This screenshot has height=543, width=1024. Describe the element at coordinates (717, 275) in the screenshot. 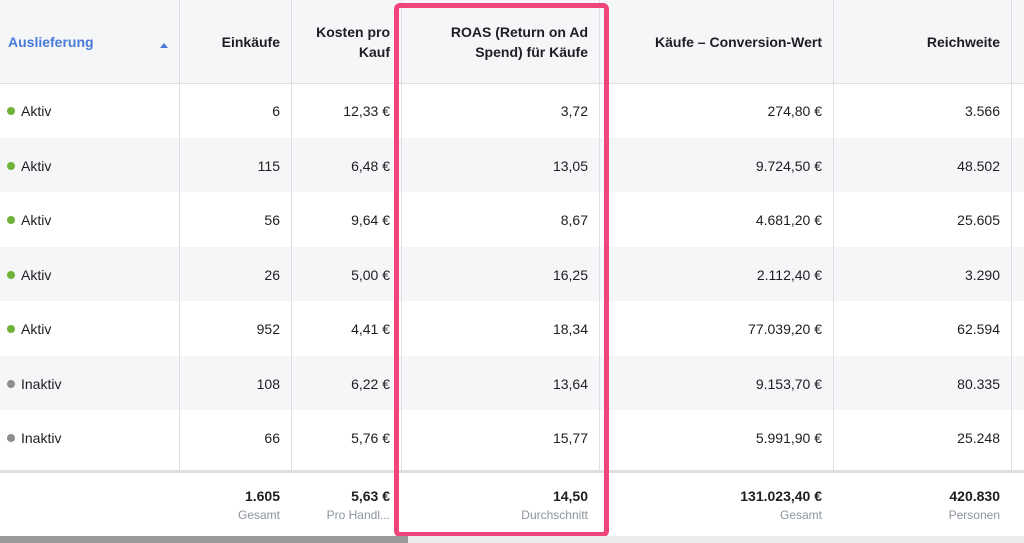

I see `cell-conversion-value: 2.112,40 €` at that location.